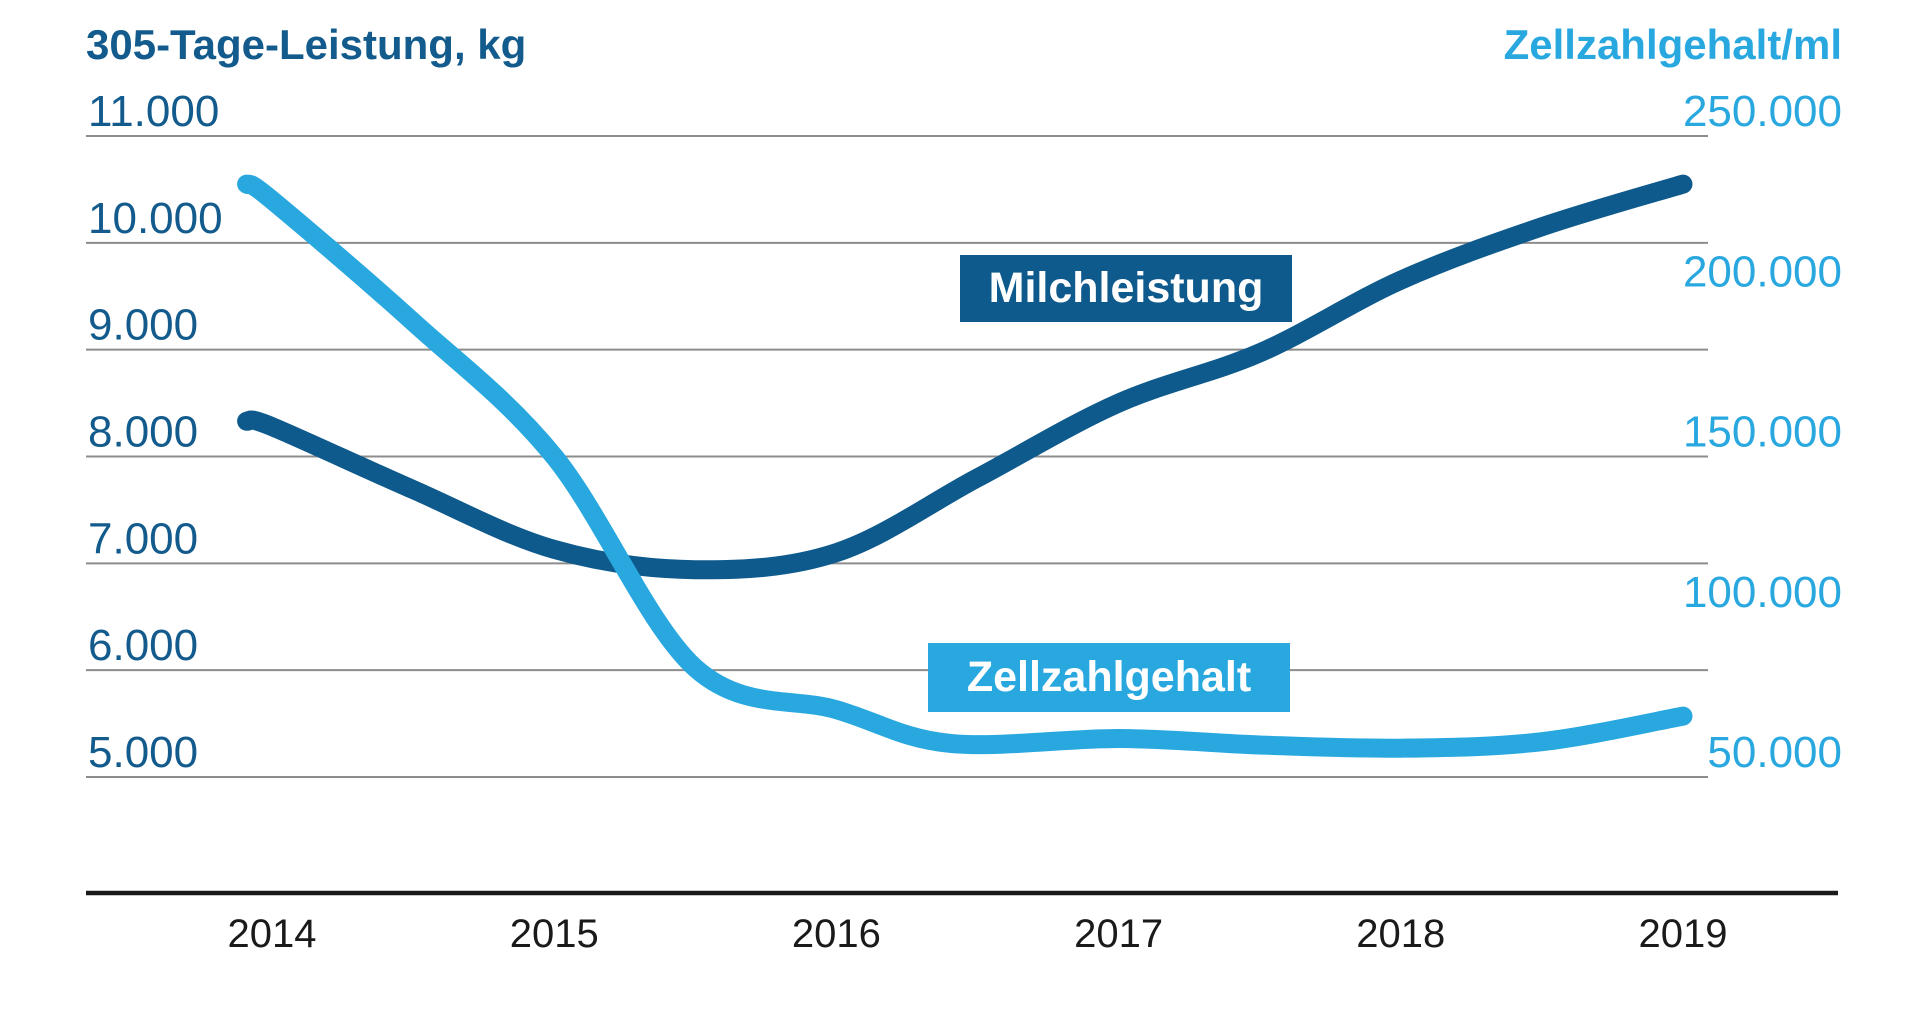 The width and height of the screenshot is (1920, 1010). What do you see at coordinates (1400, 934) in the screenshot?
I see `x-axis-year-label: 2018` at bounding box center [1400, 934].